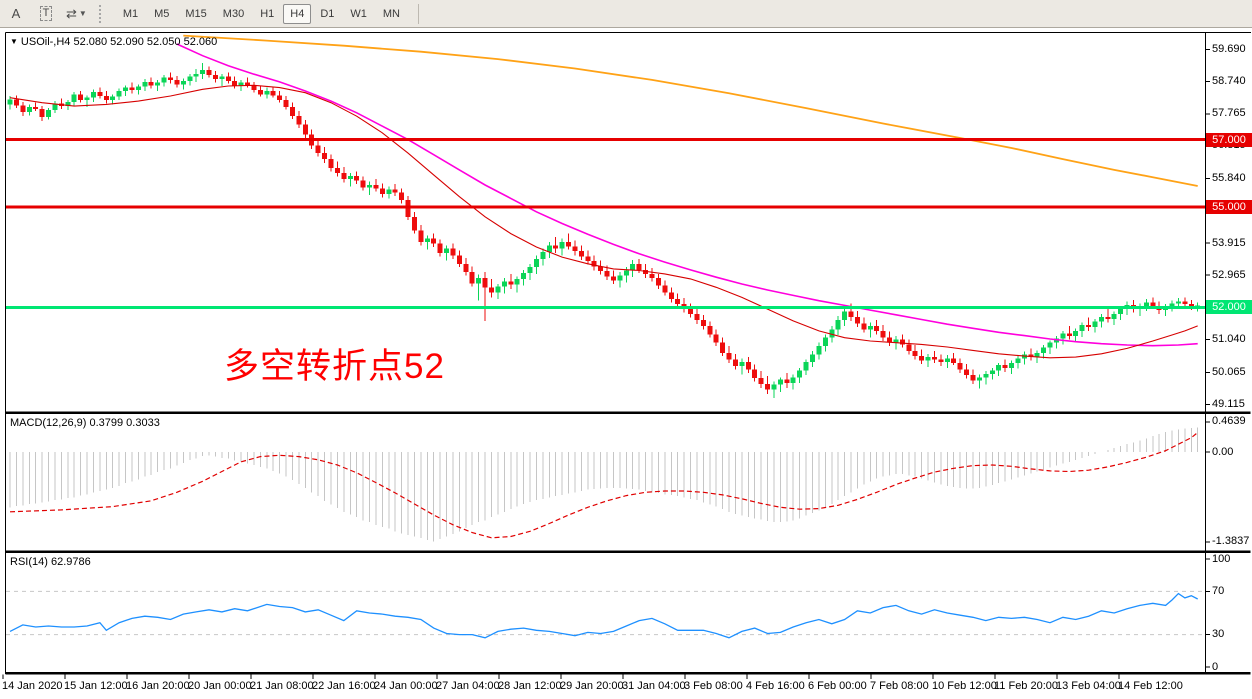 The height and width of the screenshot is (699, 1252). What do you see at coordinates (162, 13) in the screenshot?
I see `timeframe-button-m5: M5` at bounding box center [162, 13].